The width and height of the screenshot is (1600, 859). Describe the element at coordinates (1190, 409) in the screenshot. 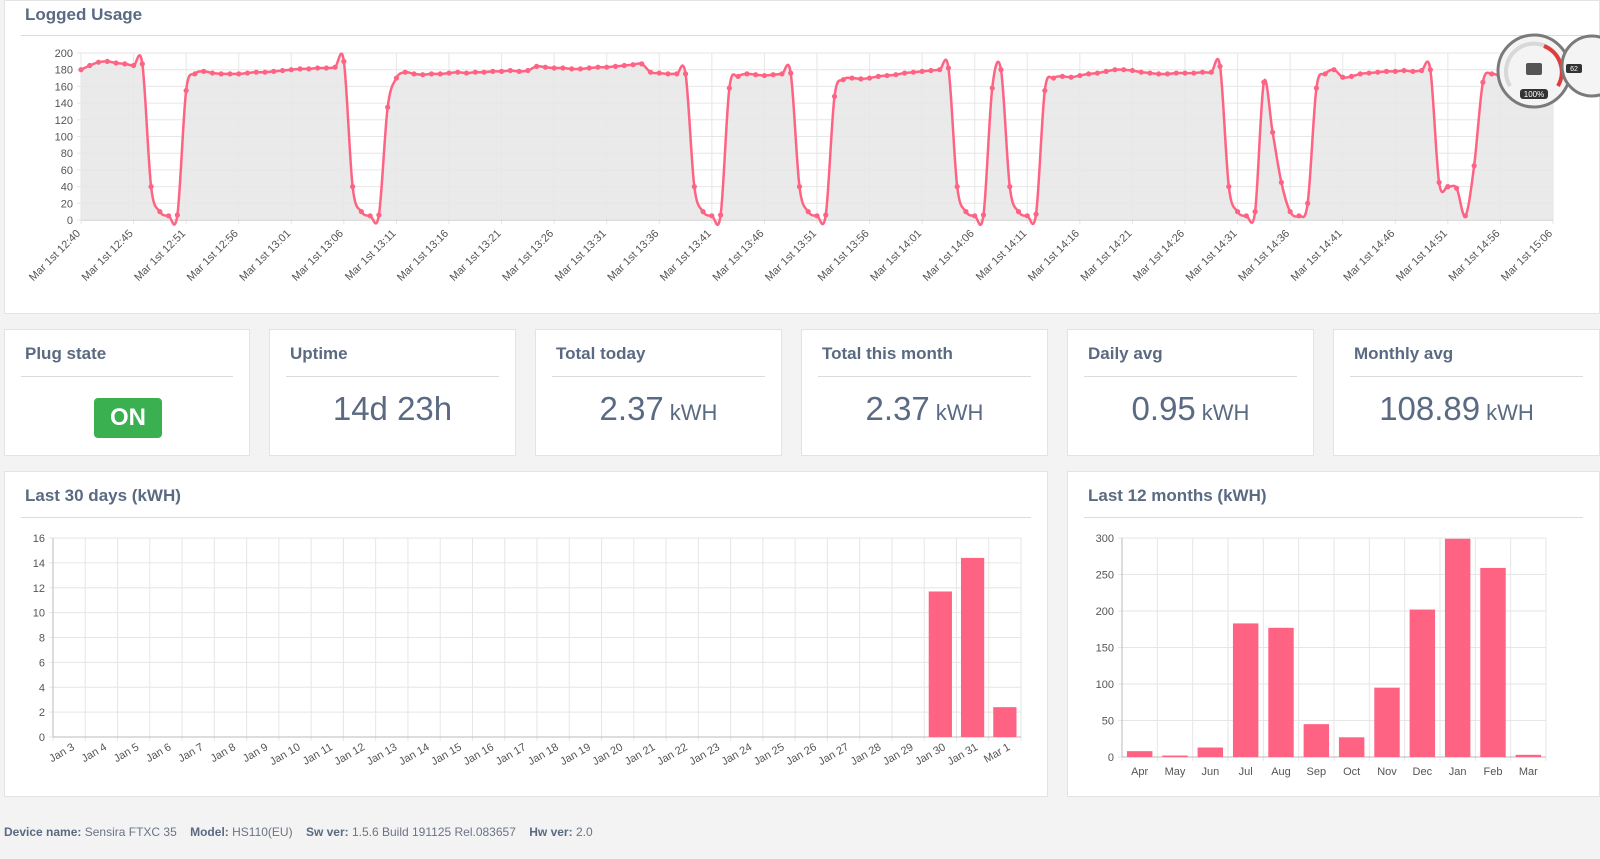

I see `daily-avg-value-row: 0.95 kWH` at that location.